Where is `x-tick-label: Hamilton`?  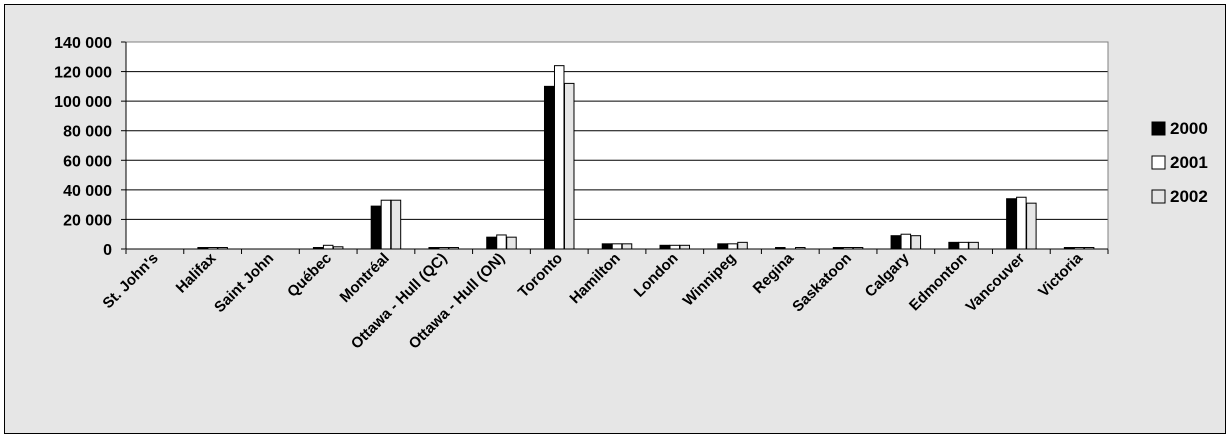
x-tick-label: Hamilton is located at coordinates (594, 278).